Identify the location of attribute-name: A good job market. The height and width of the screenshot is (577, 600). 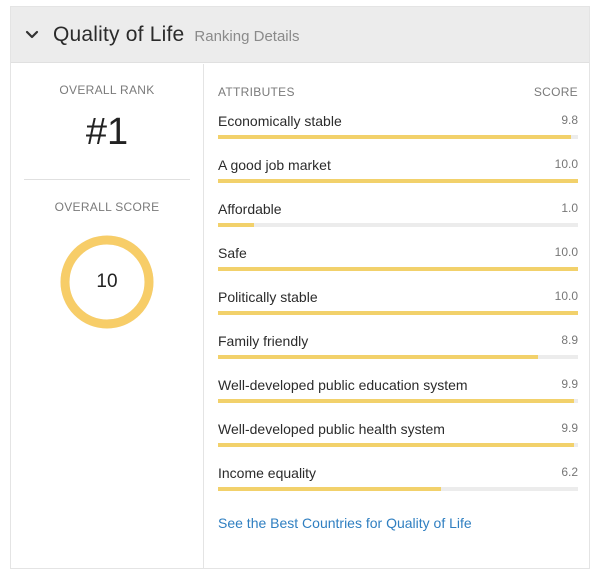
(274, 165).